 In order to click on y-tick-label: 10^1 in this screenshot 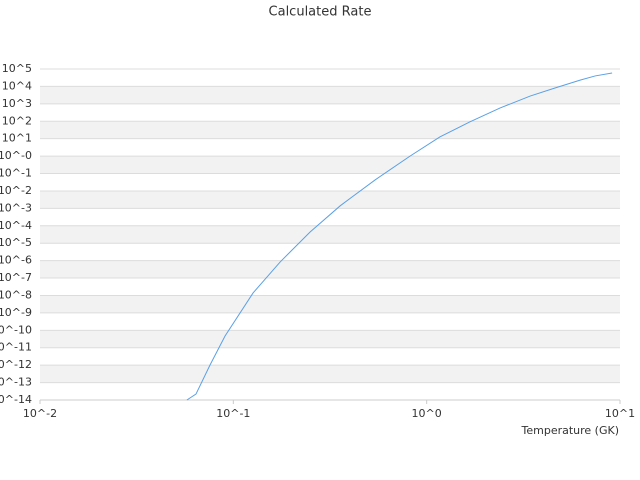, I will do `click(17, 138)`.